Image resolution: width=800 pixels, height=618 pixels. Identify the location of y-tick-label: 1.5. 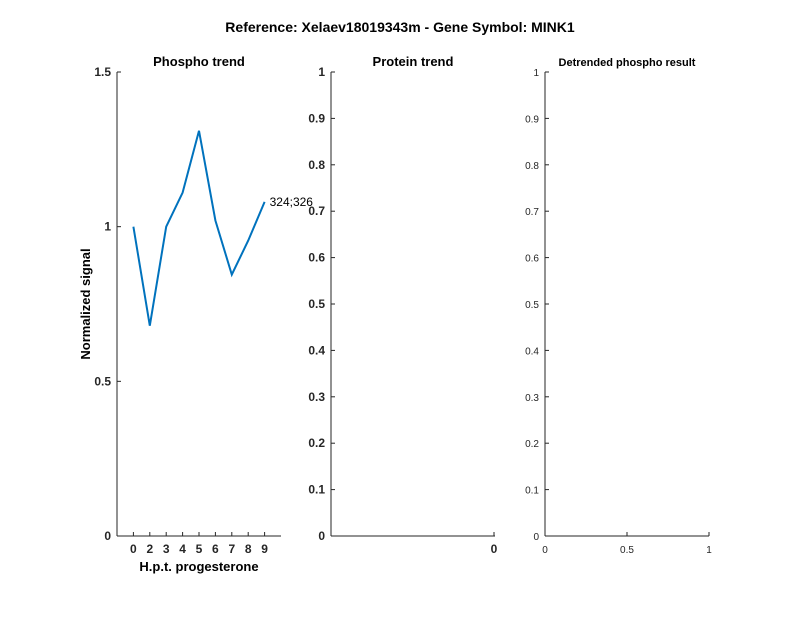
(102, 72).